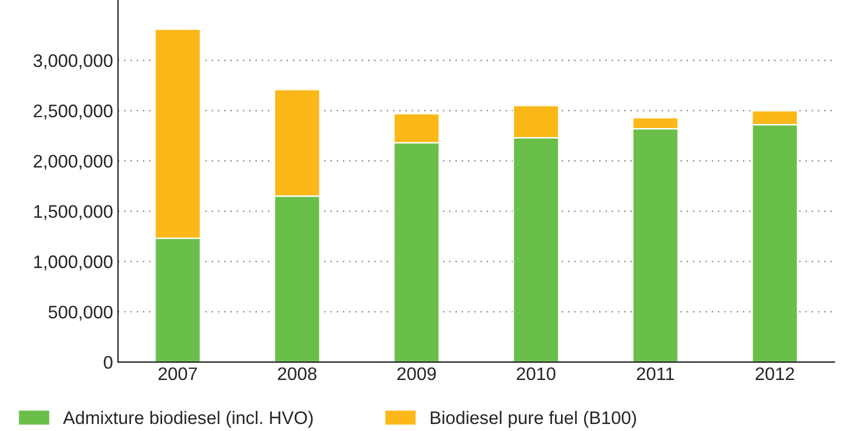 This screenshot has width=843, height=431. What do you see at coordinates (416, 373) in the screenshot?
I see `x-tick-label: 2009` at bounding box center [416, 373].